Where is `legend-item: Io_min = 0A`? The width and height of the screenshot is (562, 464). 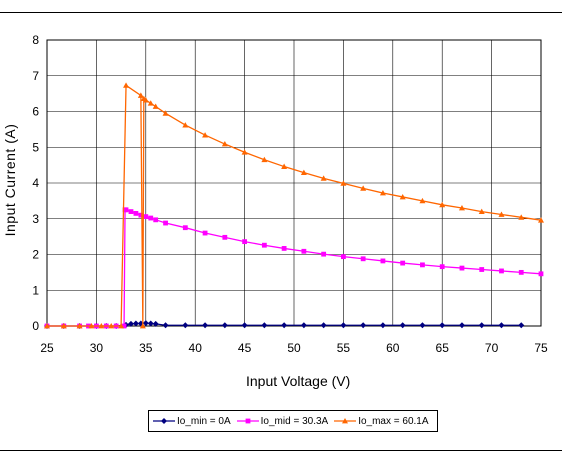
legend-item: Io_min = 0A is located at coordinates (192, 421).